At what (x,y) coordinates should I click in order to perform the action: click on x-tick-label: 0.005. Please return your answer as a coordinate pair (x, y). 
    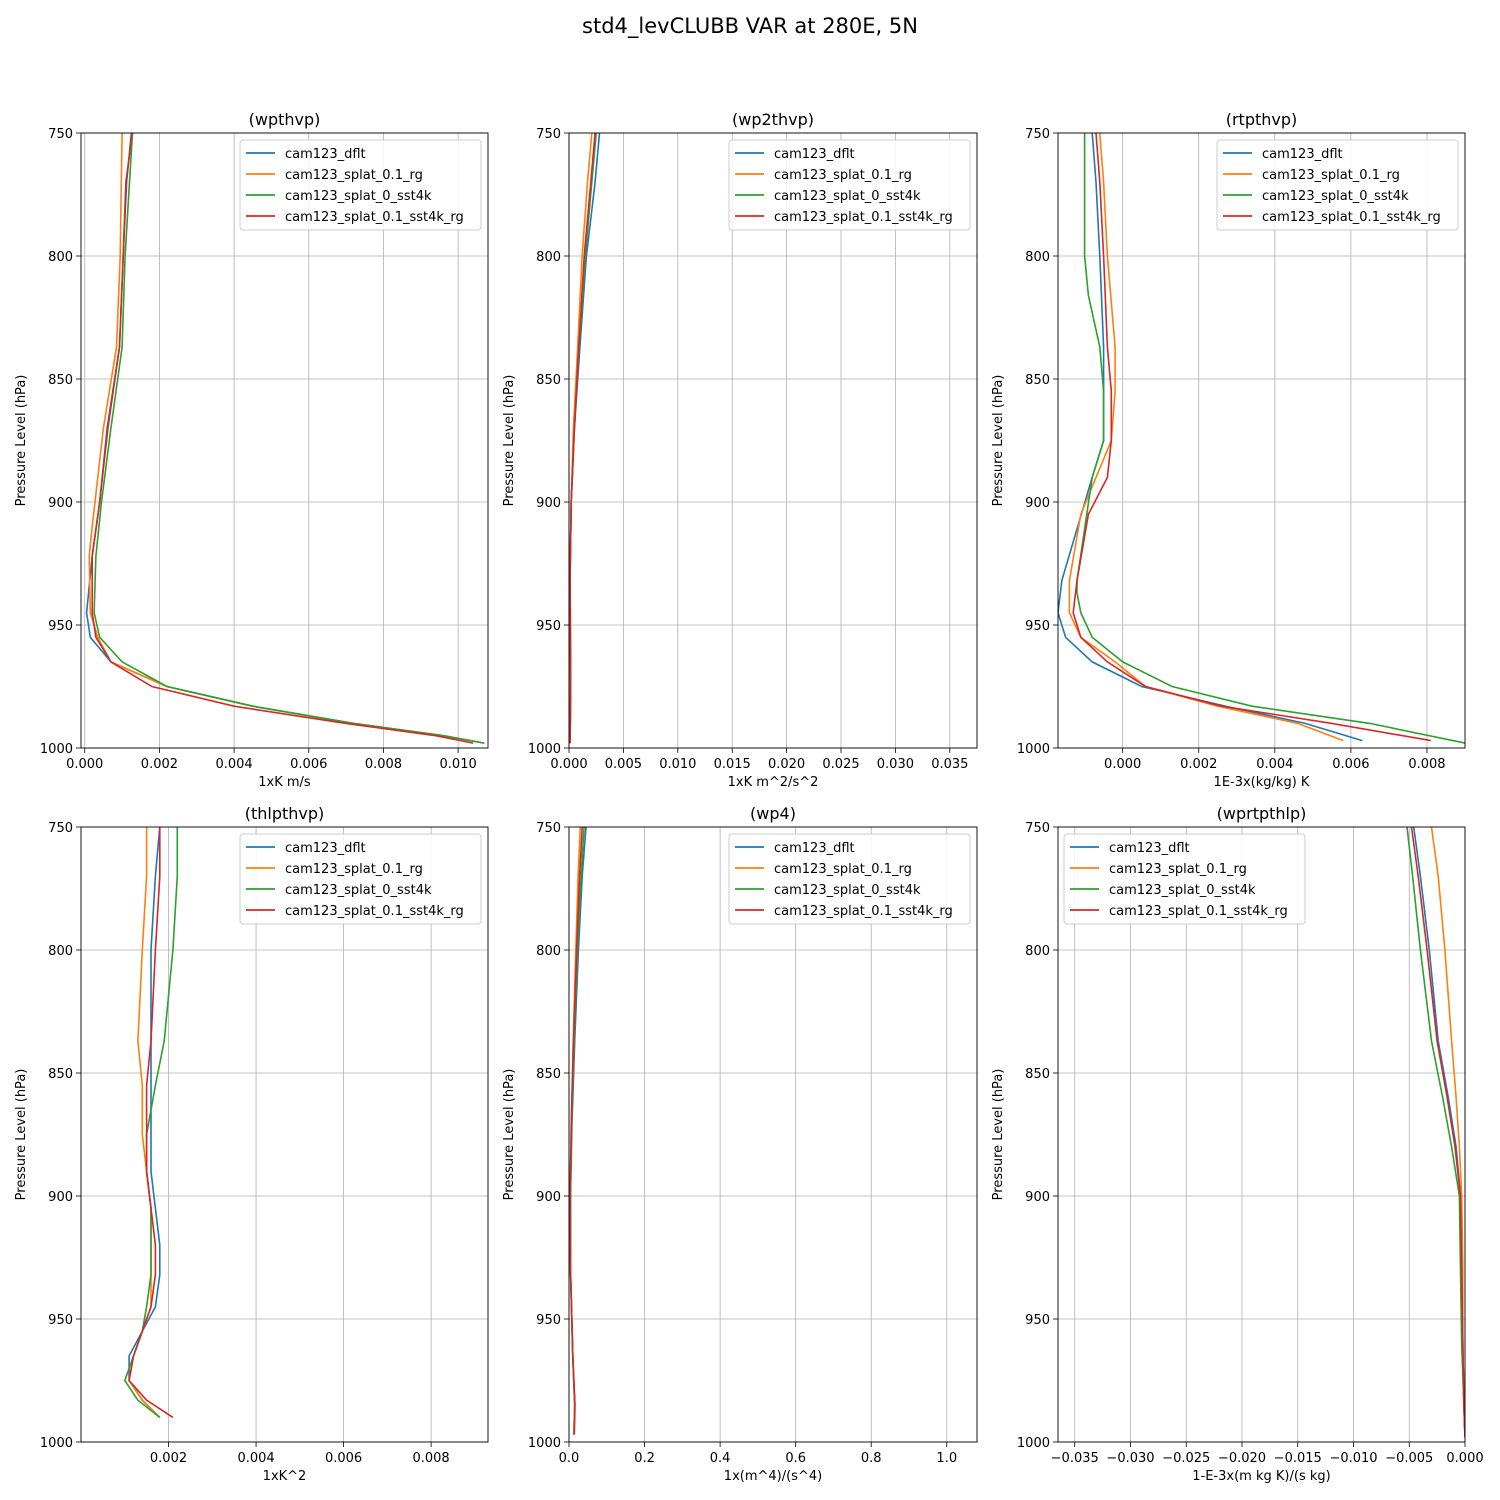
    Looking at the image, I should click on (623, 764).